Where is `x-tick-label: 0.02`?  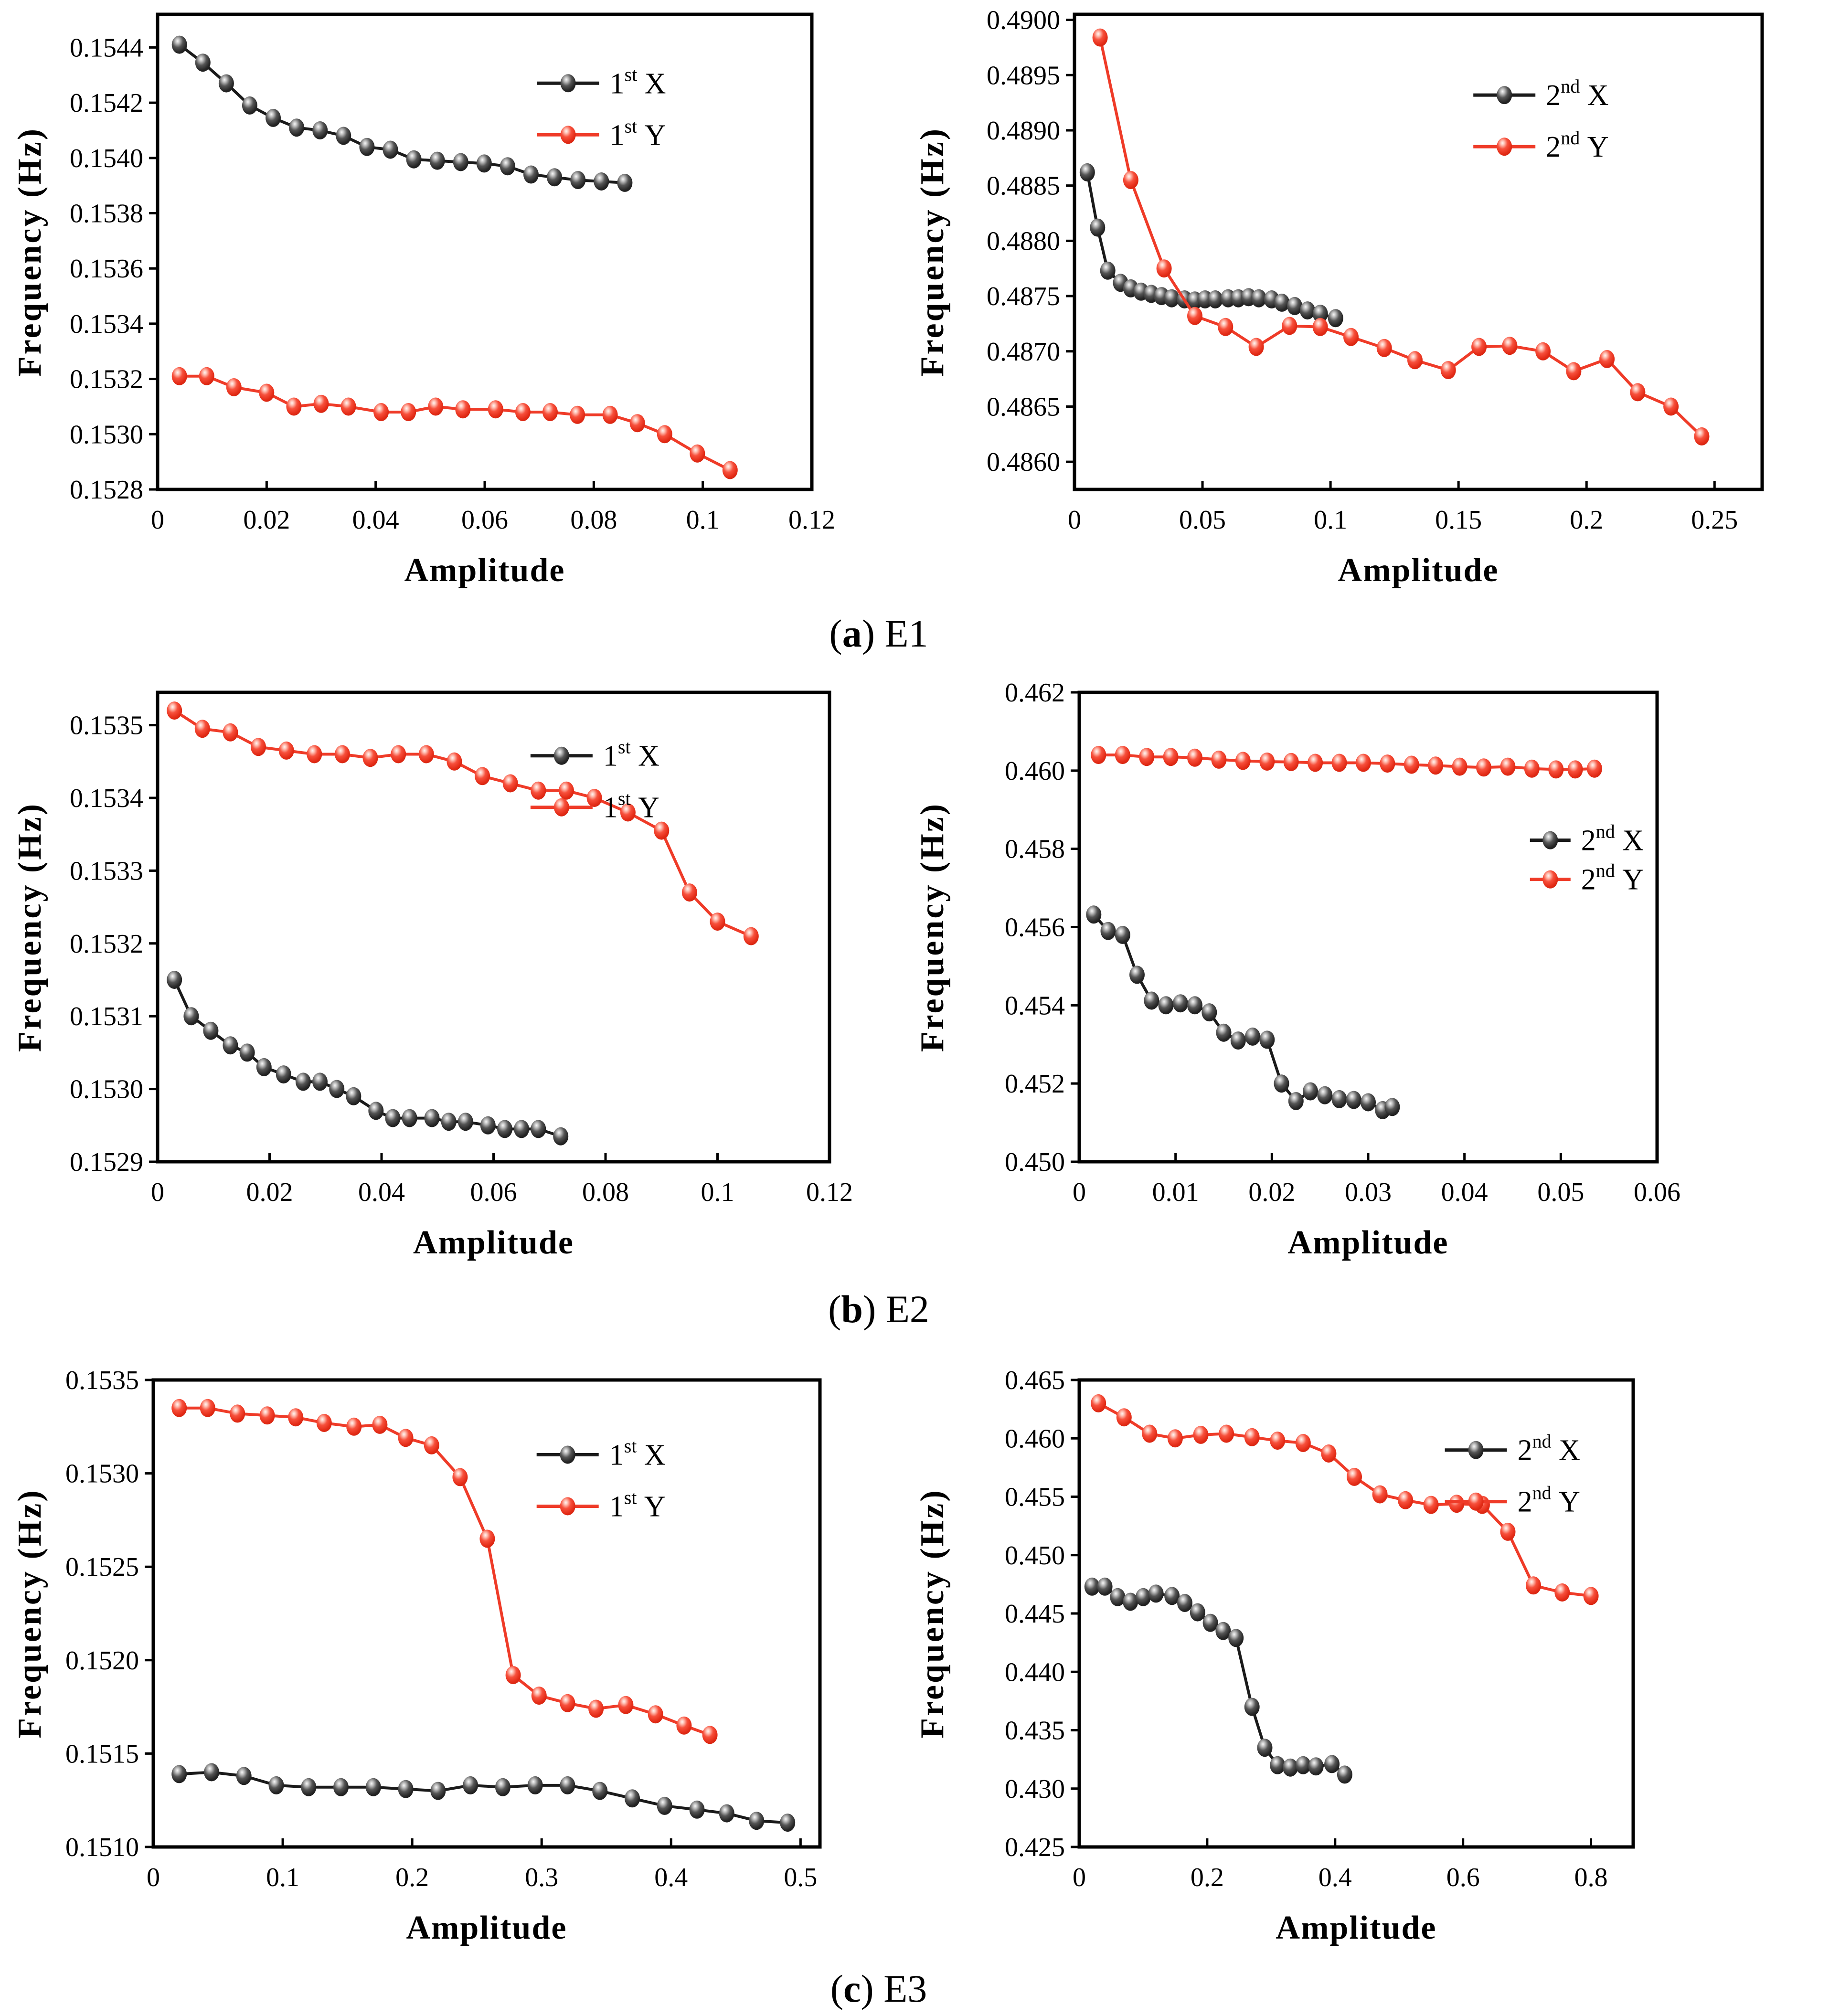 x-tick-label: 0.02 is located at coordinates (270, 1192).